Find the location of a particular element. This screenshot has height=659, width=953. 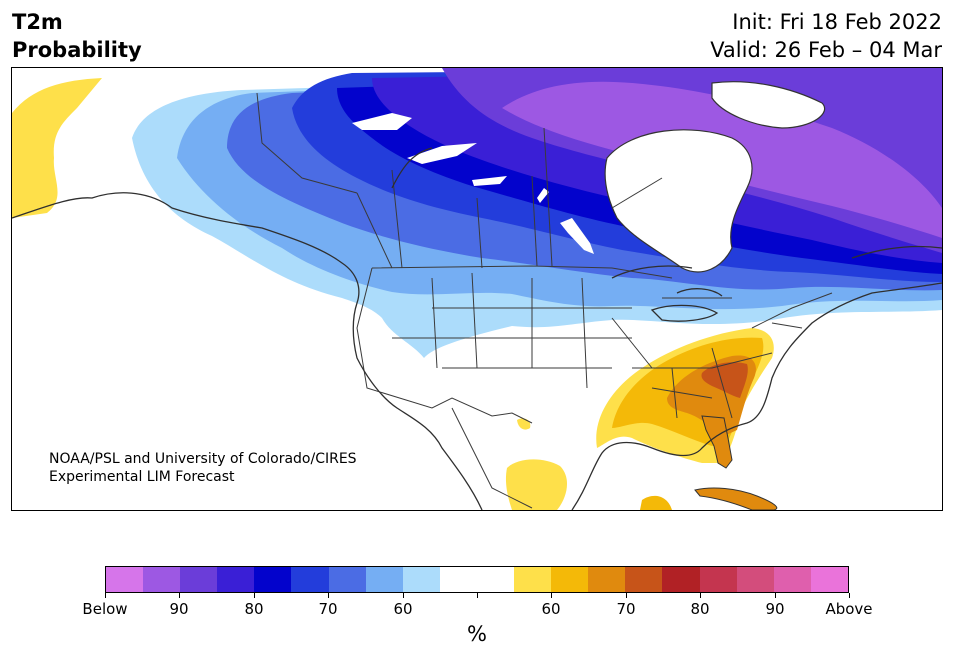

colorbar-tick-label: Above is located at coordinates (849, 609).